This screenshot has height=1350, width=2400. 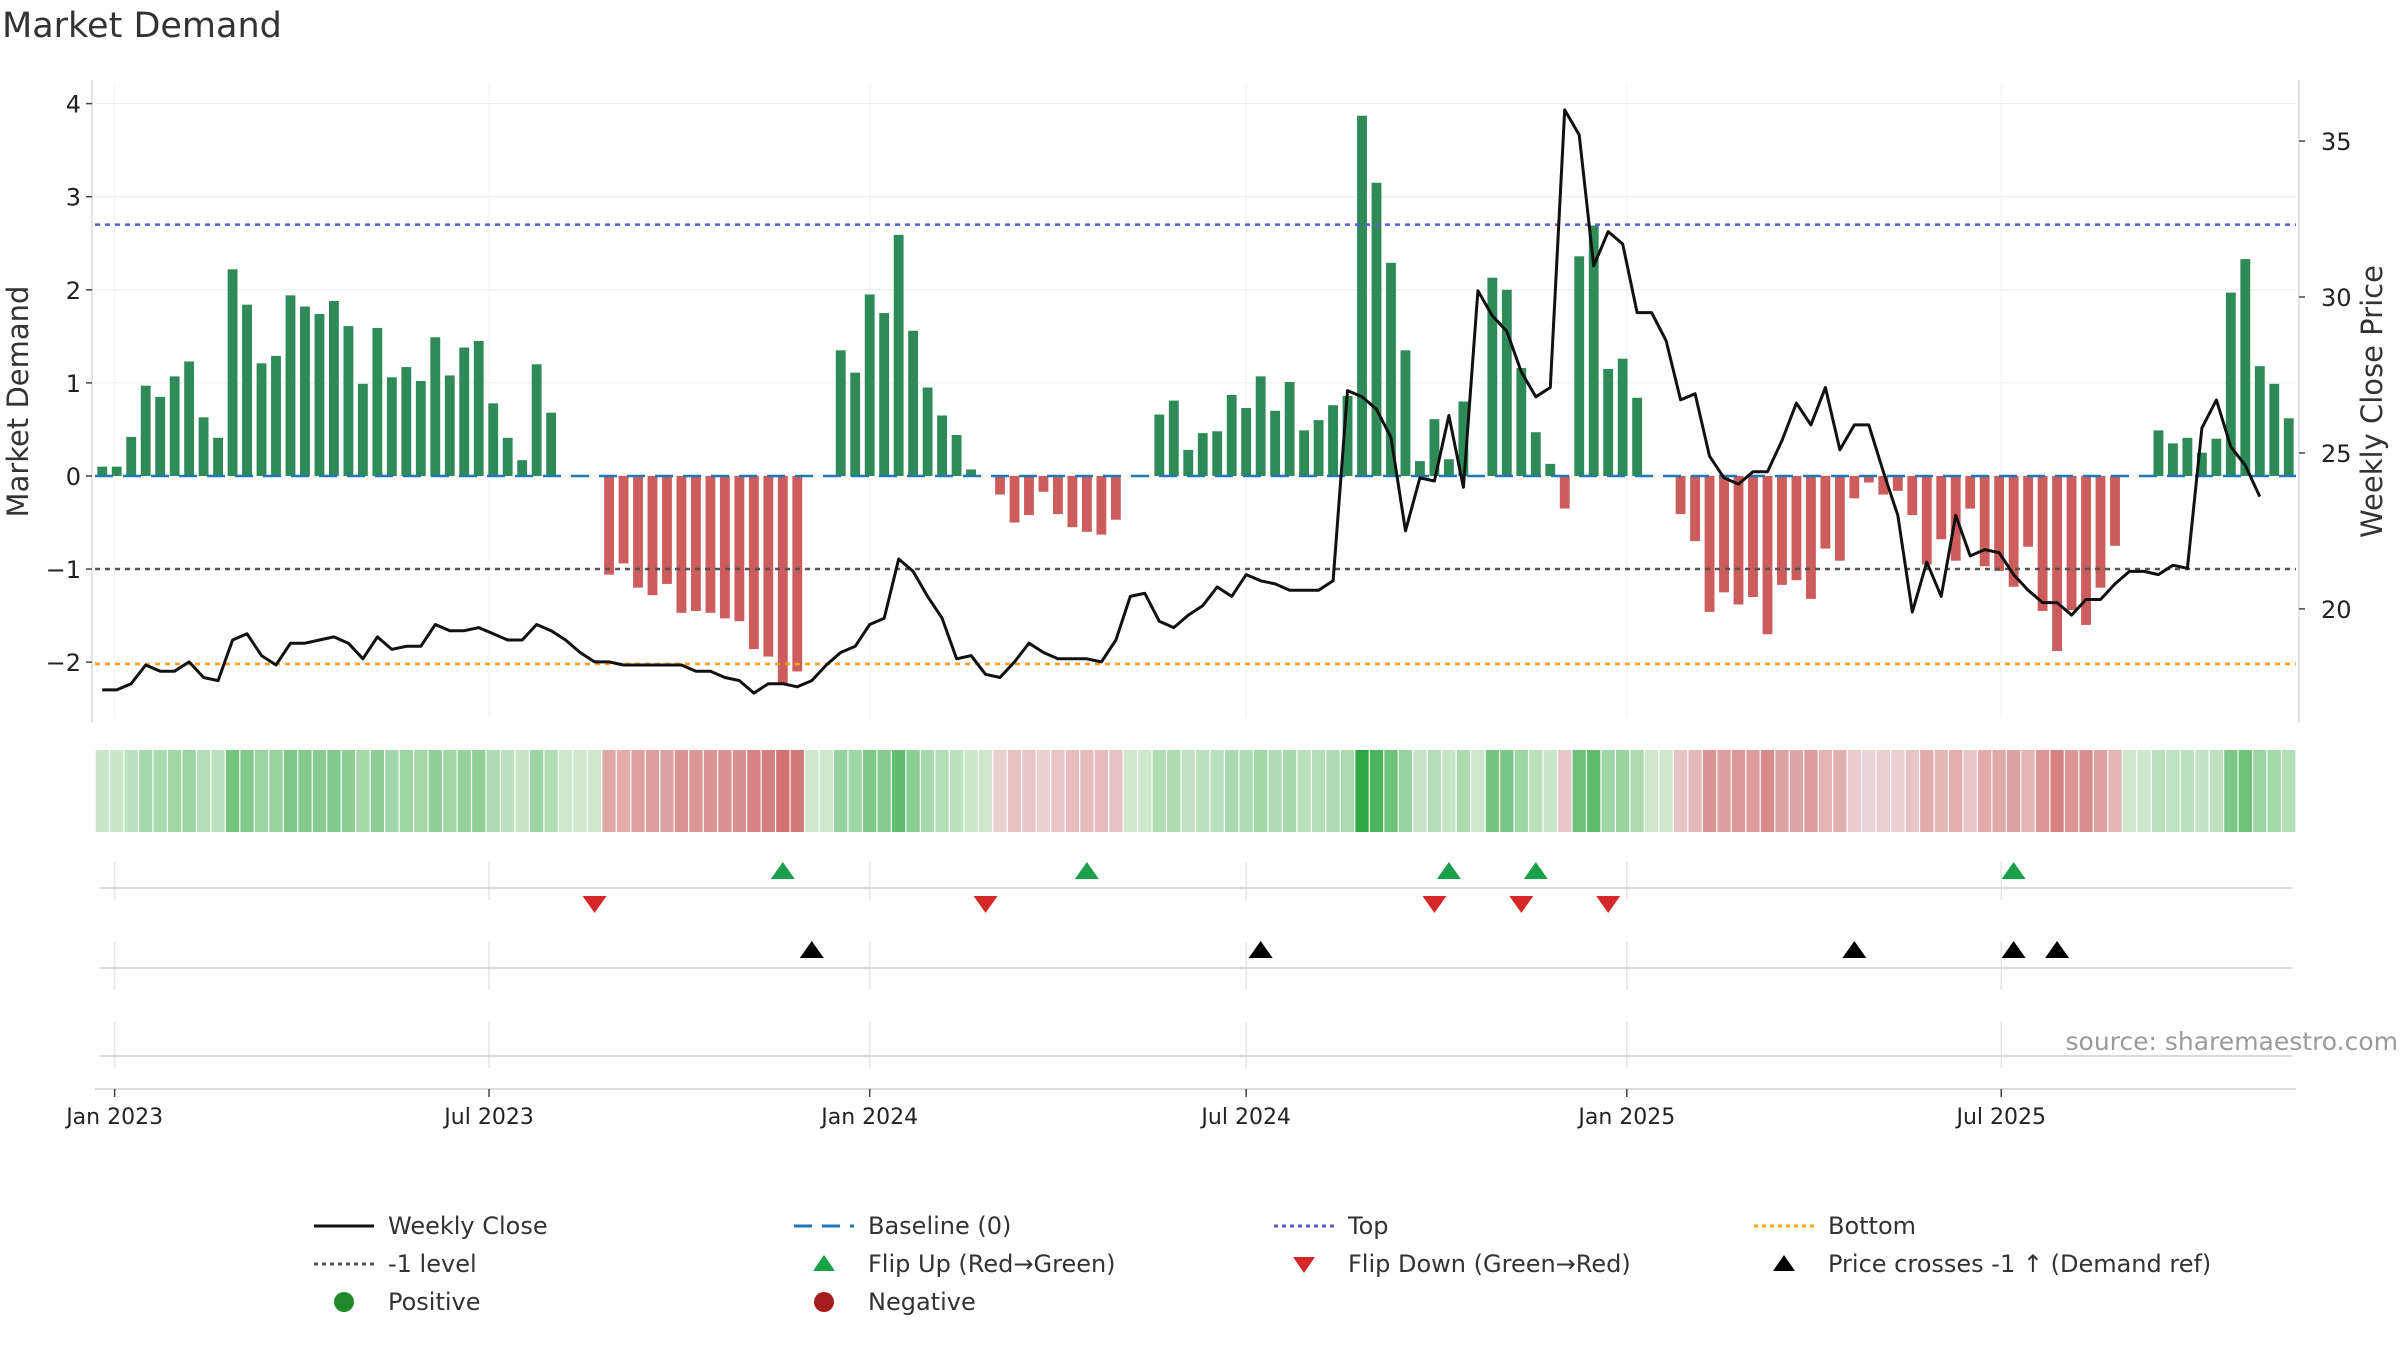 I want to click on legend-label: Weekly Close, so click(x=468, y=1226).